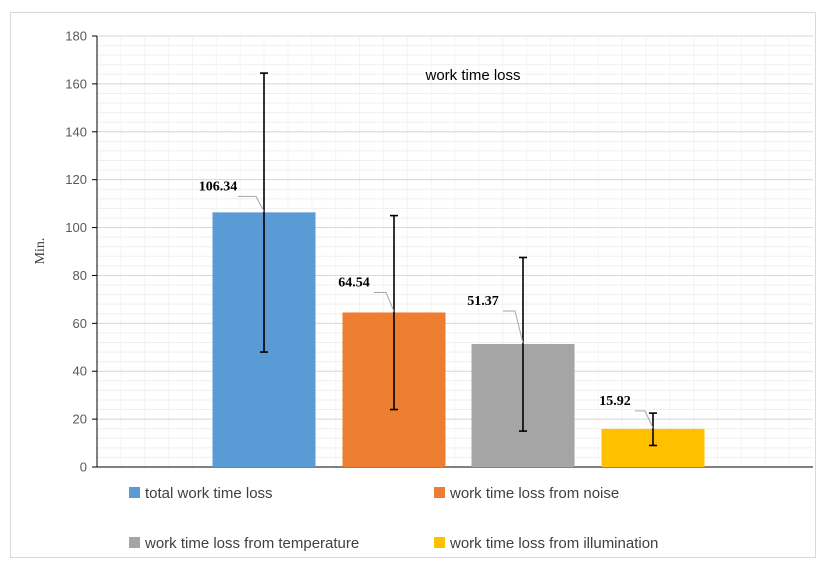 Image resolution: width=821 pixels, height=566 pixels. What do you see at coordinates (80, 371) in the screenshot?
I see `y-tick-label: 40` at bounding box center [80, 371].